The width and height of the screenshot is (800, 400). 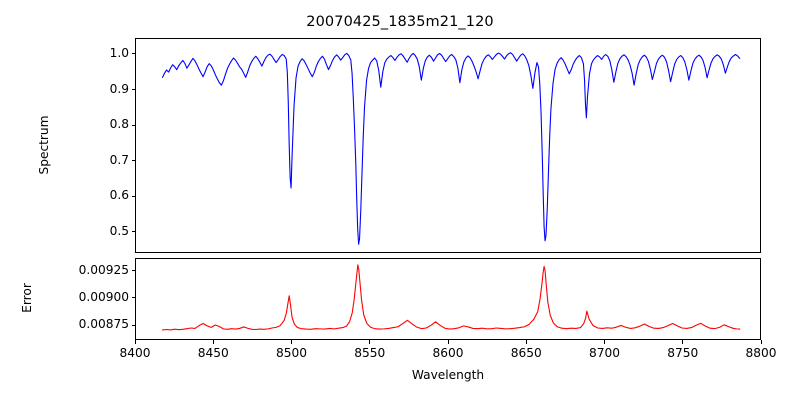 I want to click on x-tick-label: 8800, so click(x=761, y=353).